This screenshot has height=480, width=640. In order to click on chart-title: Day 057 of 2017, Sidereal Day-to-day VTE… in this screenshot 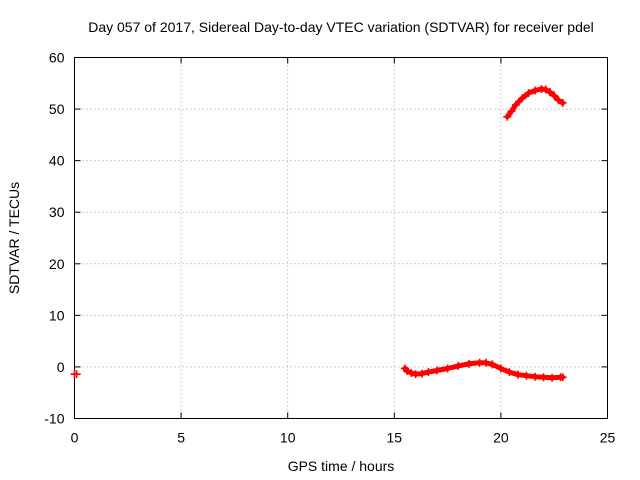, I will do `click(341, 27)`.